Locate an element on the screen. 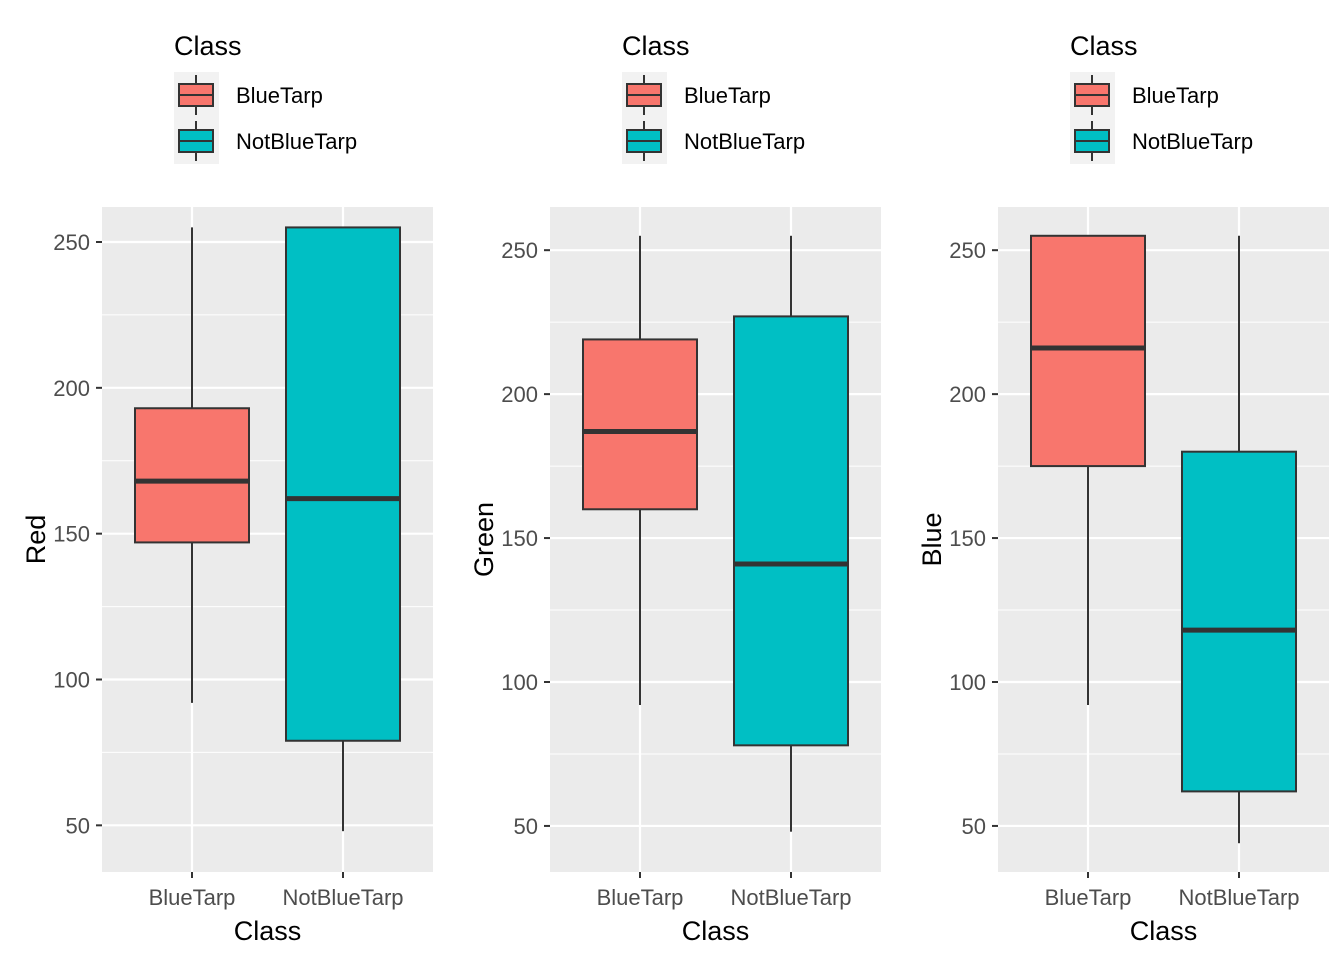 The height and width of the screenshot is (960, 1344). y-axis-title: Blue is located at coordinates (932, 539).